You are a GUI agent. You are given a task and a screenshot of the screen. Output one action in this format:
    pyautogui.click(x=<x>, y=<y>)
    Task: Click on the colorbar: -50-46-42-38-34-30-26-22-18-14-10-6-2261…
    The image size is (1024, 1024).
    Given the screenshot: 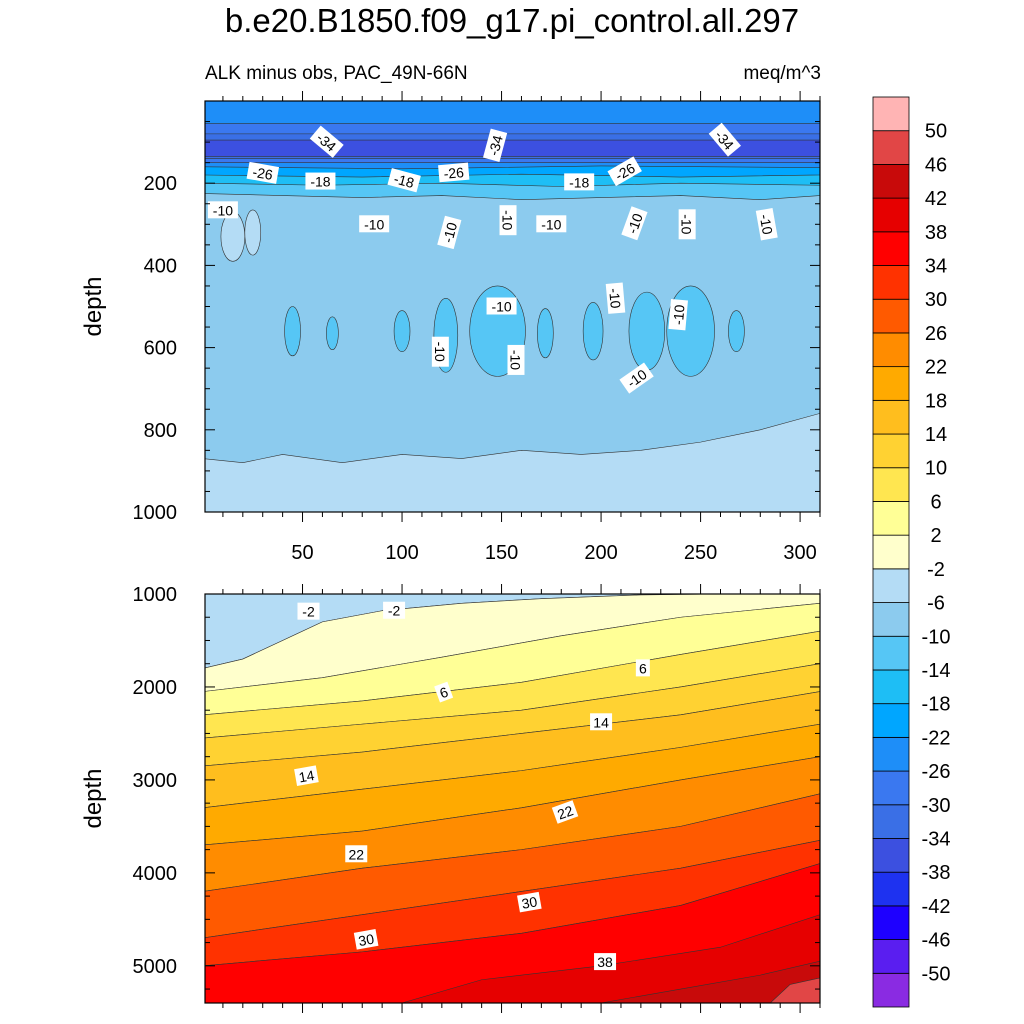 What is the action you would take?
    pyautogui.click(x=911, y=552)
    